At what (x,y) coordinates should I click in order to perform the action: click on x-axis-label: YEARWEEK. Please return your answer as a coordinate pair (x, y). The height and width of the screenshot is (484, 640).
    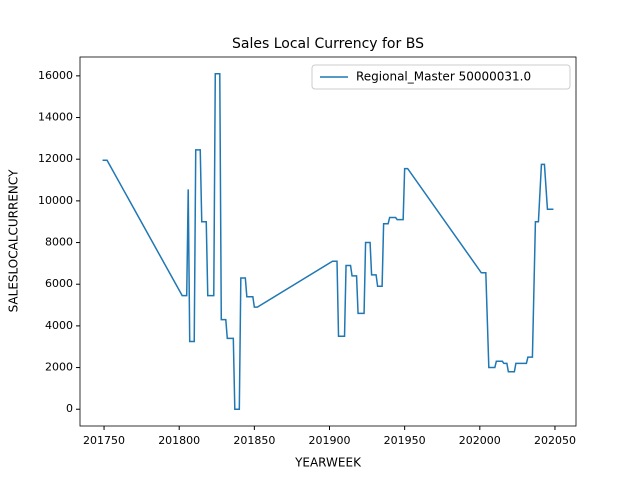
    Looking at the image, I should click on (328, 463).